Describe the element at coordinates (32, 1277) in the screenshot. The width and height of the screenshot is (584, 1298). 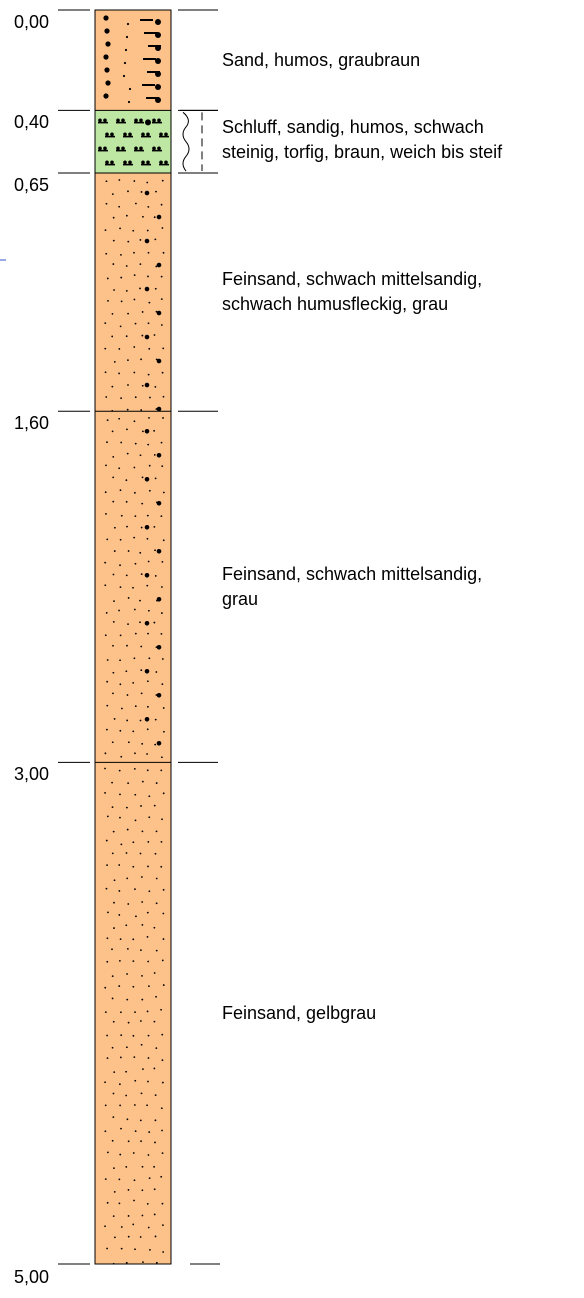
I see `depth-label-end: 5,00` at that location.